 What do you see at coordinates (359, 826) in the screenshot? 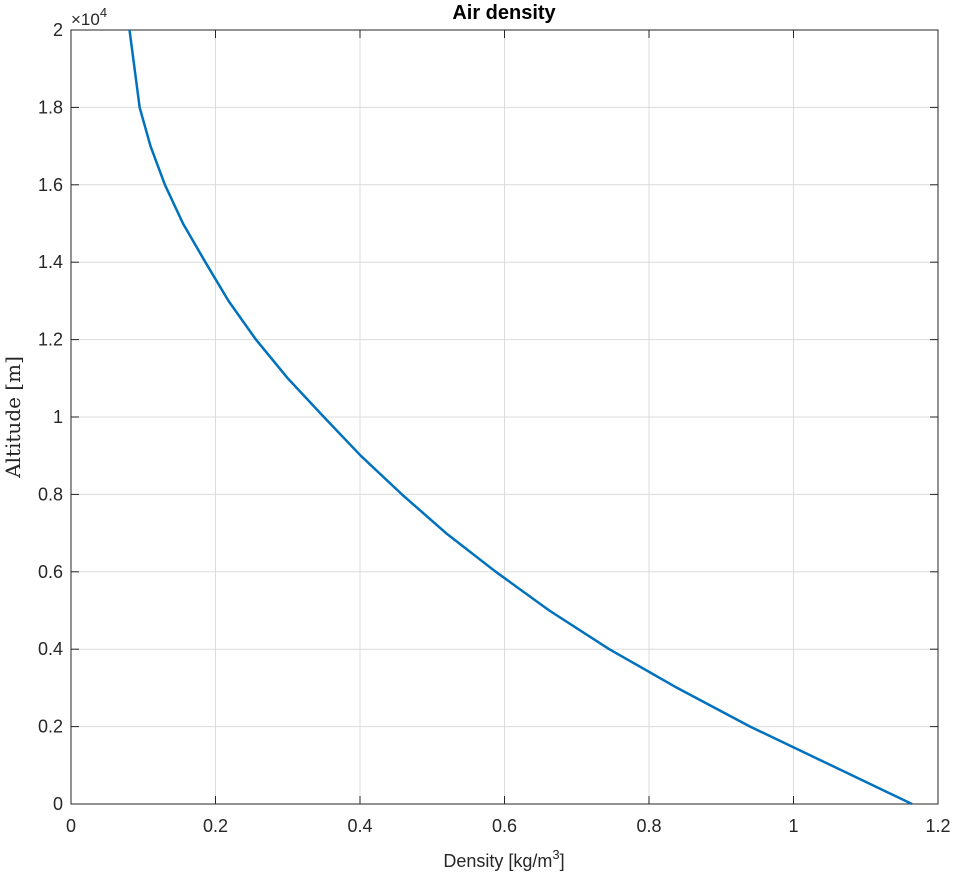
I see `x-tick-label: 0.4` at bounding box center [359, 826].